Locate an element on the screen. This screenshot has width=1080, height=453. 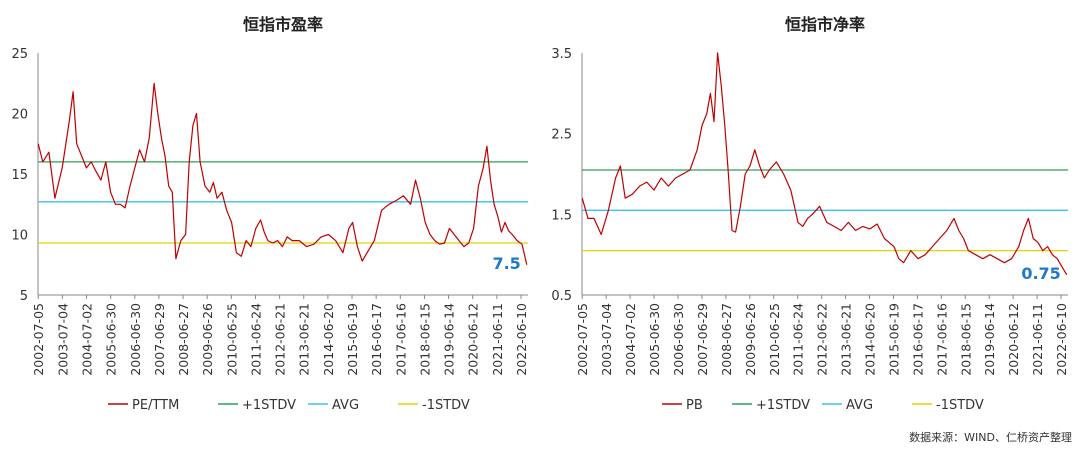
y-tick-label: 15 is located at coordinates (19, 175).